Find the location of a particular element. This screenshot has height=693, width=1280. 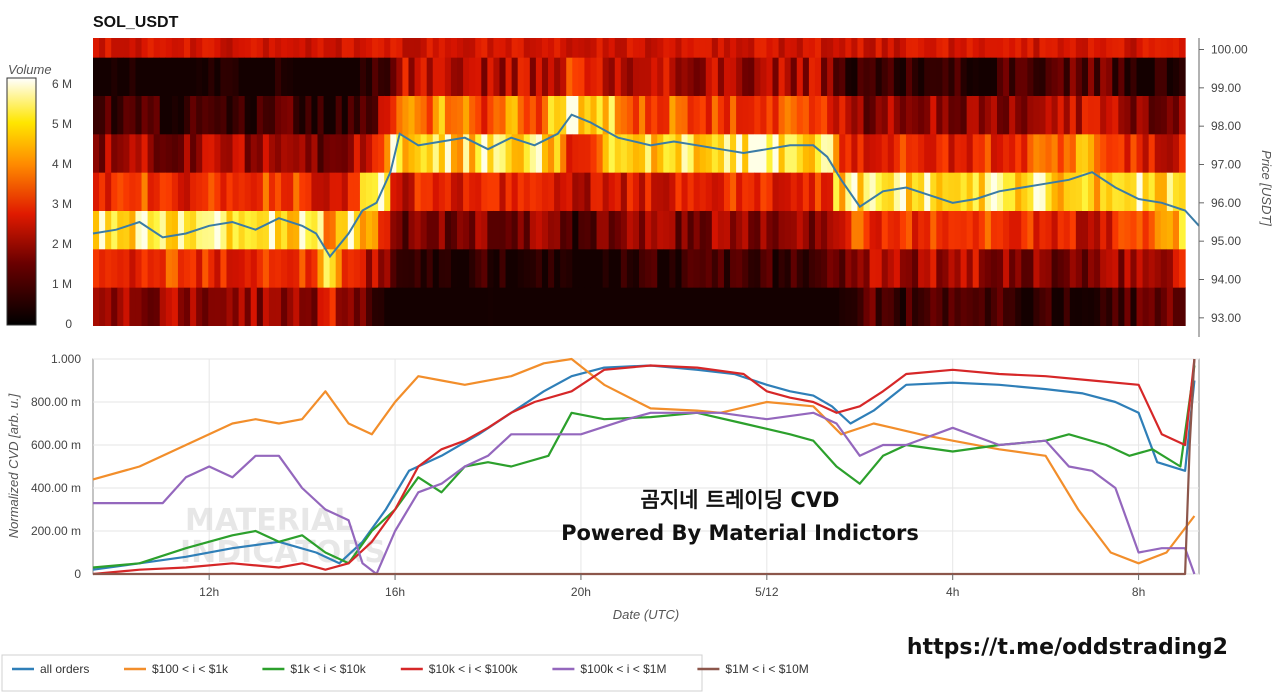

legend-entry: $1k < i < $10k is located at coordinates (328, 669).